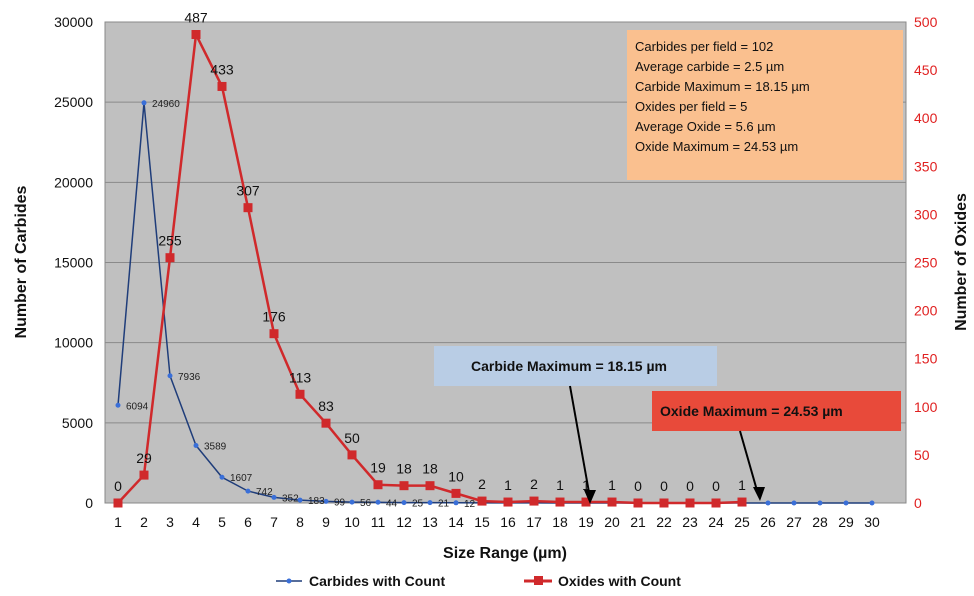  Describe the element at coordinates (352, 438) in the screenshot. I see `oxides-data-label: 50` at that location.